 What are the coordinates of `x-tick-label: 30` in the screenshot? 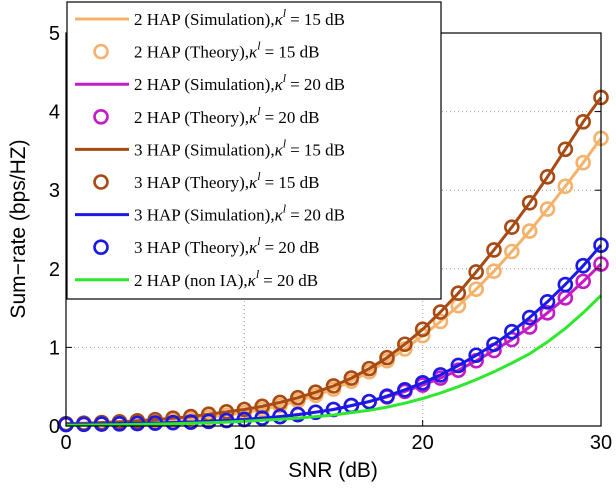 It's located at (601, 443).